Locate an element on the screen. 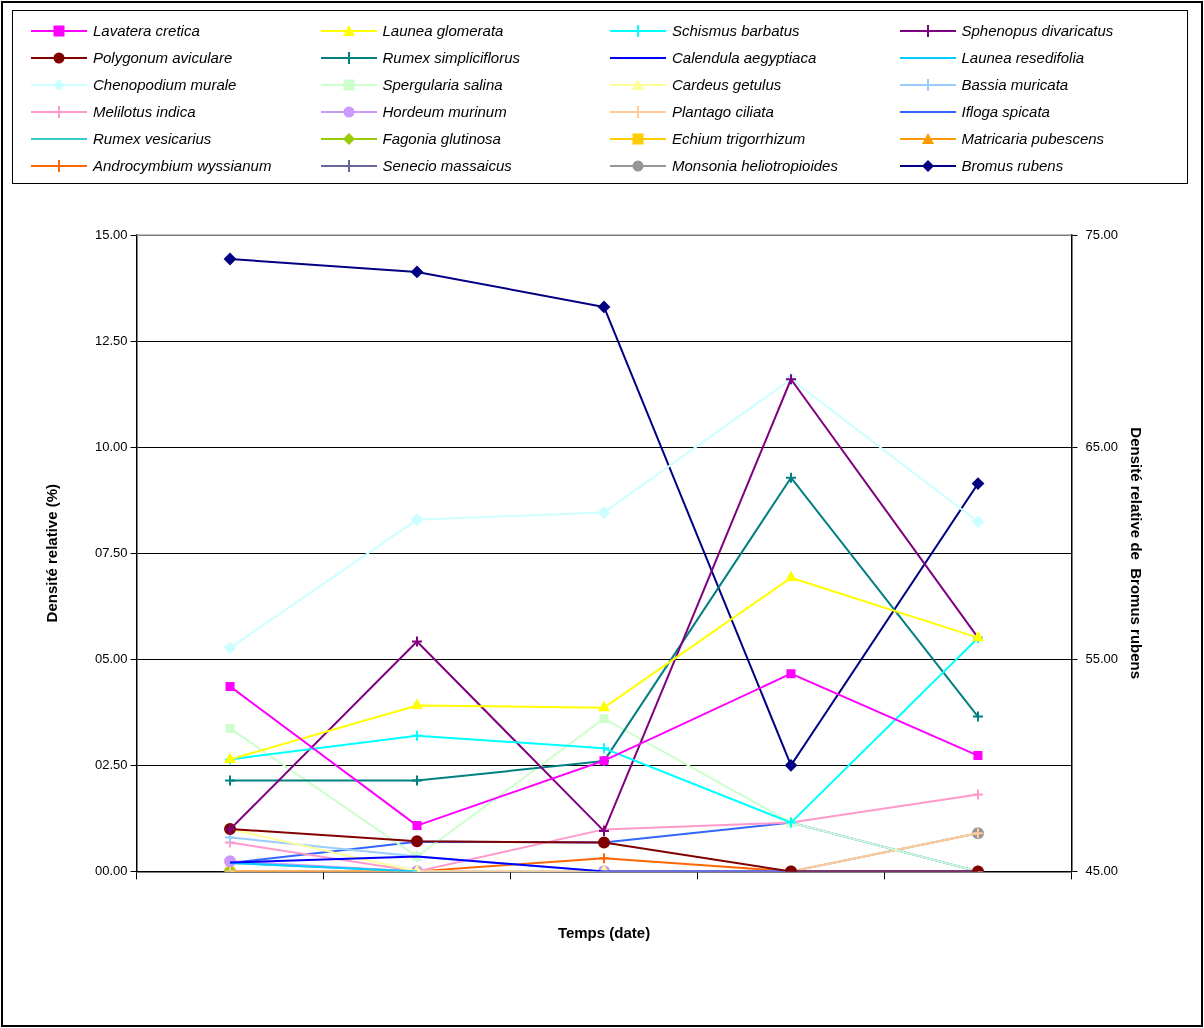  legend-label: Polygonum aviculare is located at coordinates (163, 57).